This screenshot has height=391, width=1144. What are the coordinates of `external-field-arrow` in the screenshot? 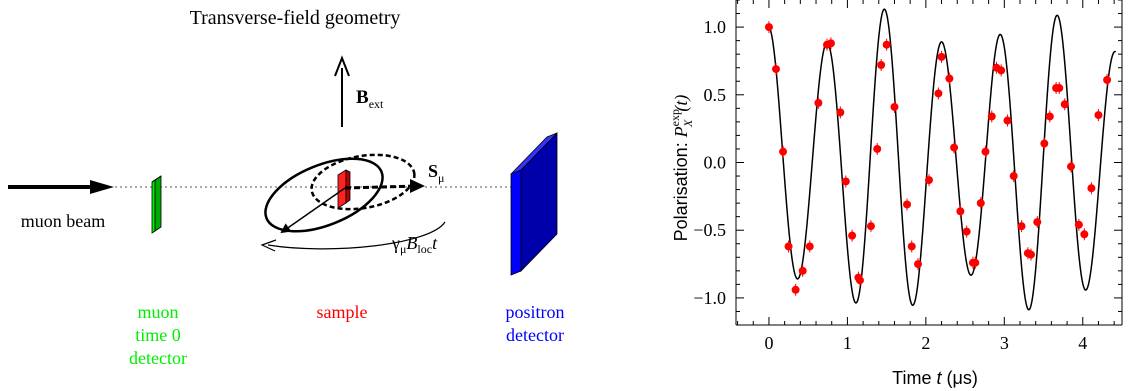 It's located at (342, 91).